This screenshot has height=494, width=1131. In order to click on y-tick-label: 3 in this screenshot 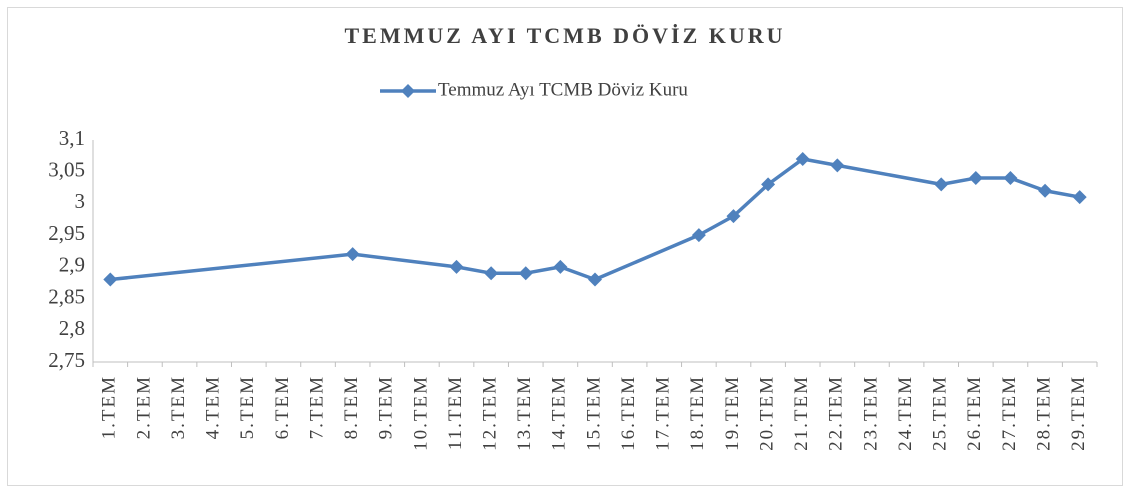, I will do `click(80, 201)`.